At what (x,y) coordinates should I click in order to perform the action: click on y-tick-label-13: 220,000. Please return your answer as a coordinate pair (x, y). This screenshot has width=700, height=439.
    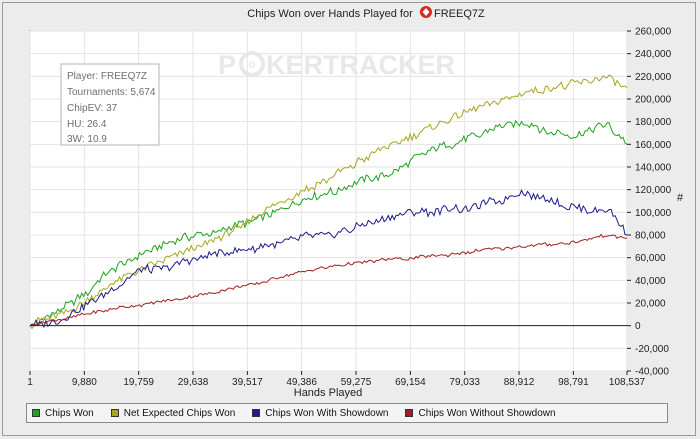
    Looking at the image, I should click on (653, 77).